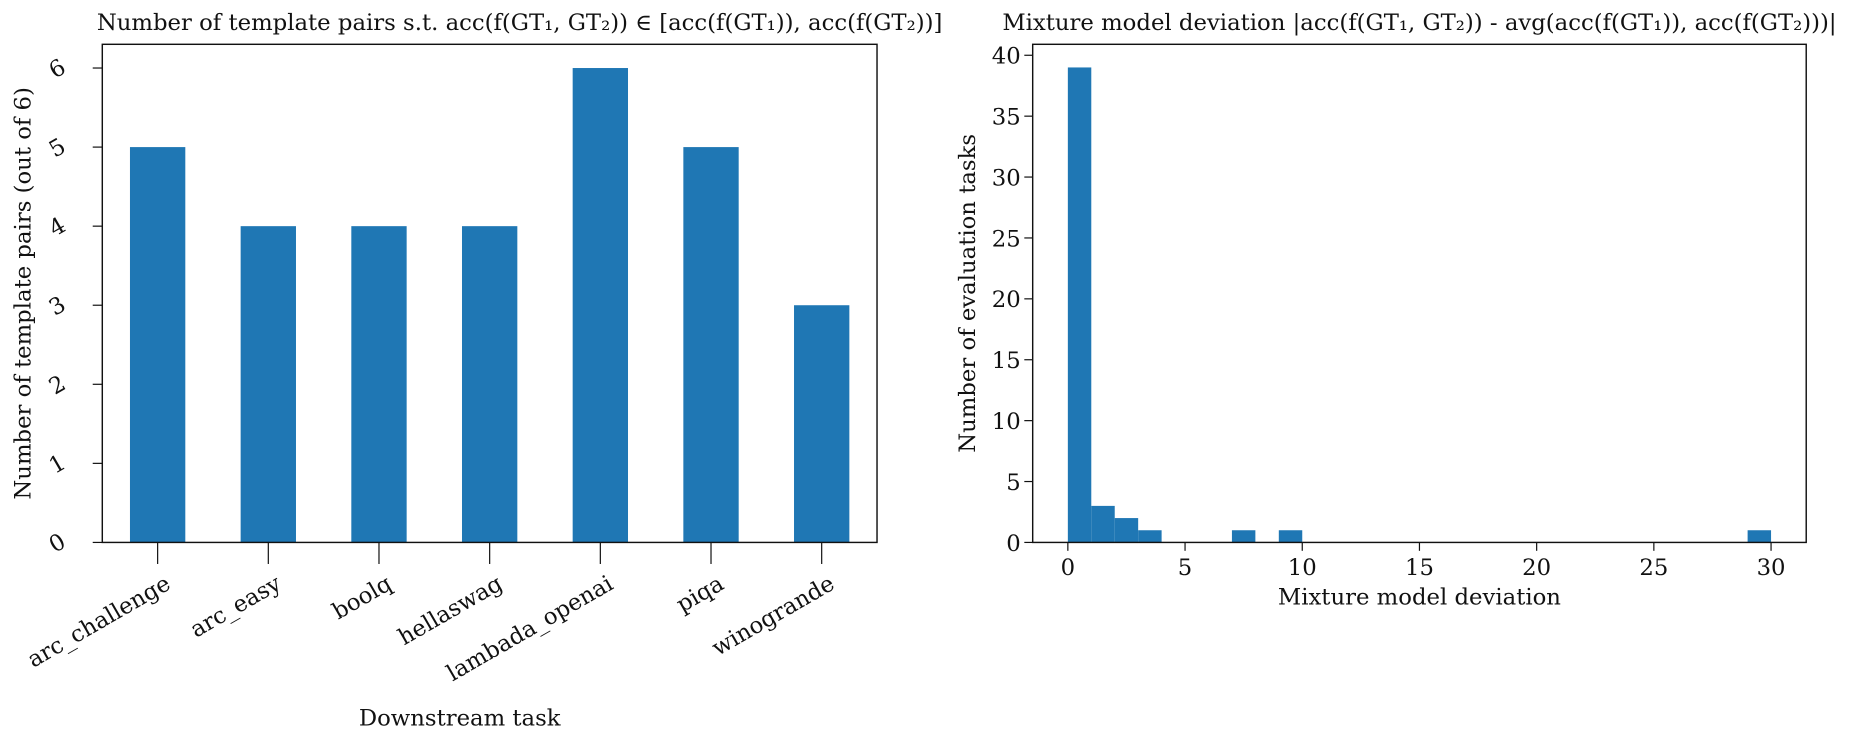  Describe the element at coordinates (700, 595) in the screenshot. I see `x-tick-label: piqa` at that location.